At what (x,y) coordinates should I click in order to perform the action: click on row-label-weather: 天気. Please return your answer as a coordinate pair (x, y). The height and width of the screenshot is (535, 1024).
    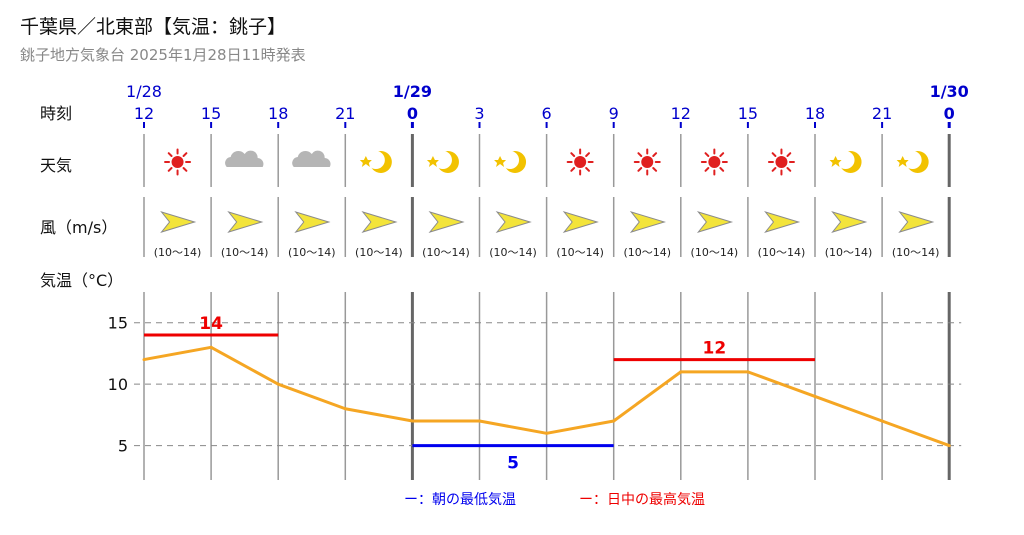
    Looking at the image, I should click on (56, 165).